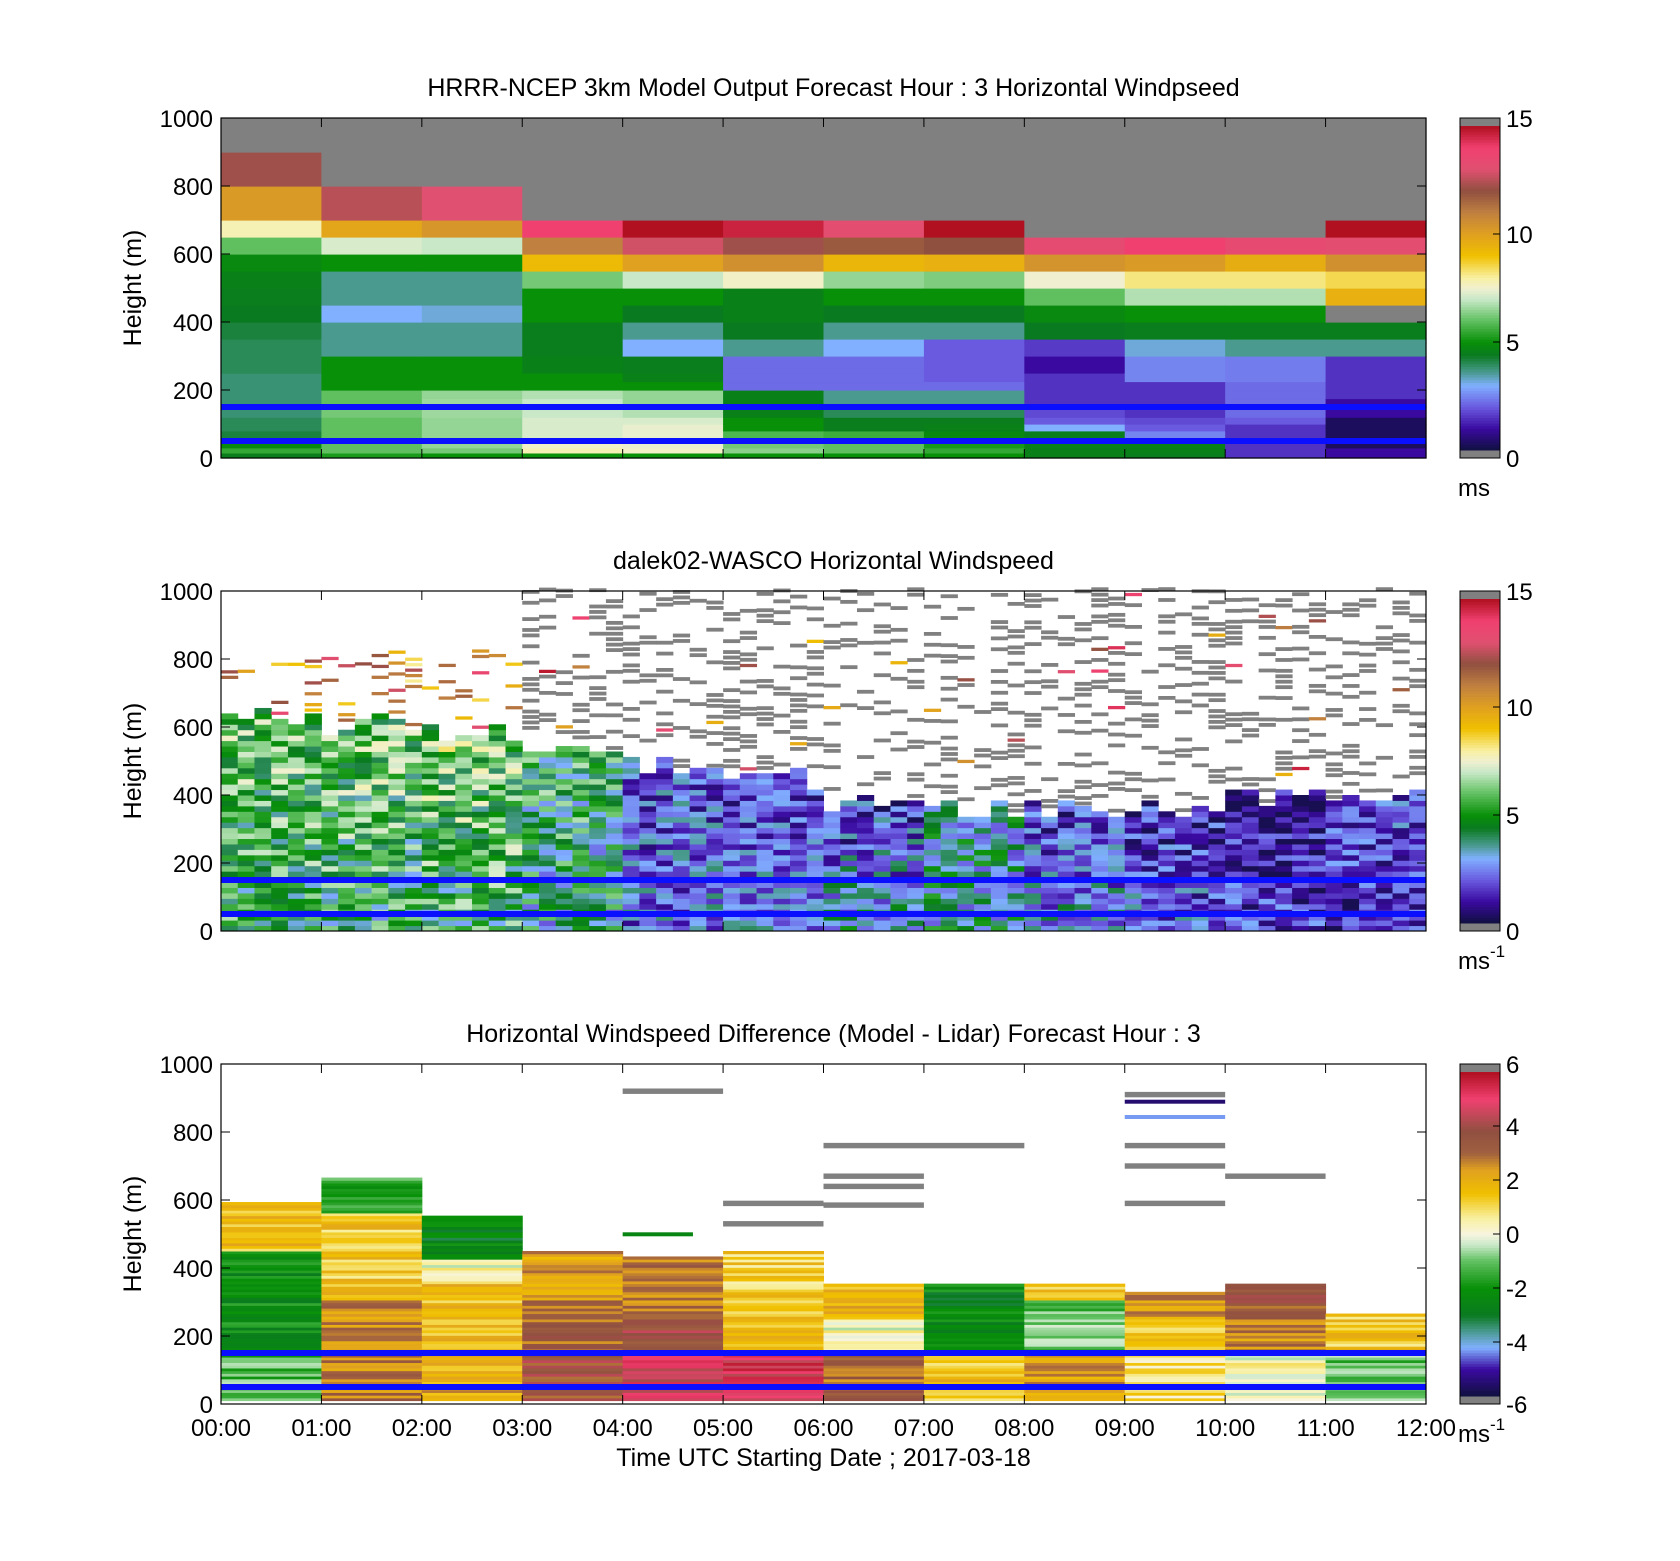 Image resolution: width=1680 pixels, height=1561 pixels. What do you see at coordinates (1516, 1289) in the screenshot?
I see `colorbar-tick-label: -2` at bounding box center [1516, 1289].